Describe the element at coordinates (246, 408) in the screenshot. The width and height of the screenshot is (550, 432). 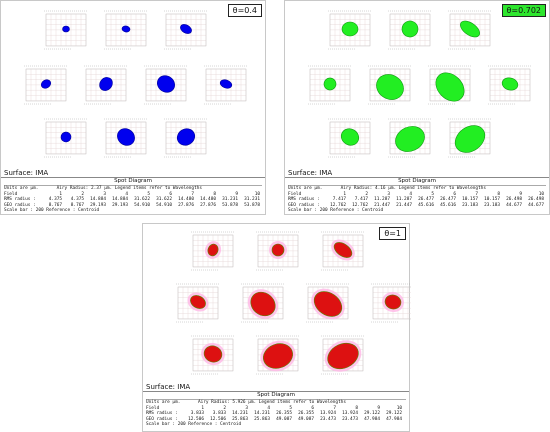
I see `row-value: 3` at that location.